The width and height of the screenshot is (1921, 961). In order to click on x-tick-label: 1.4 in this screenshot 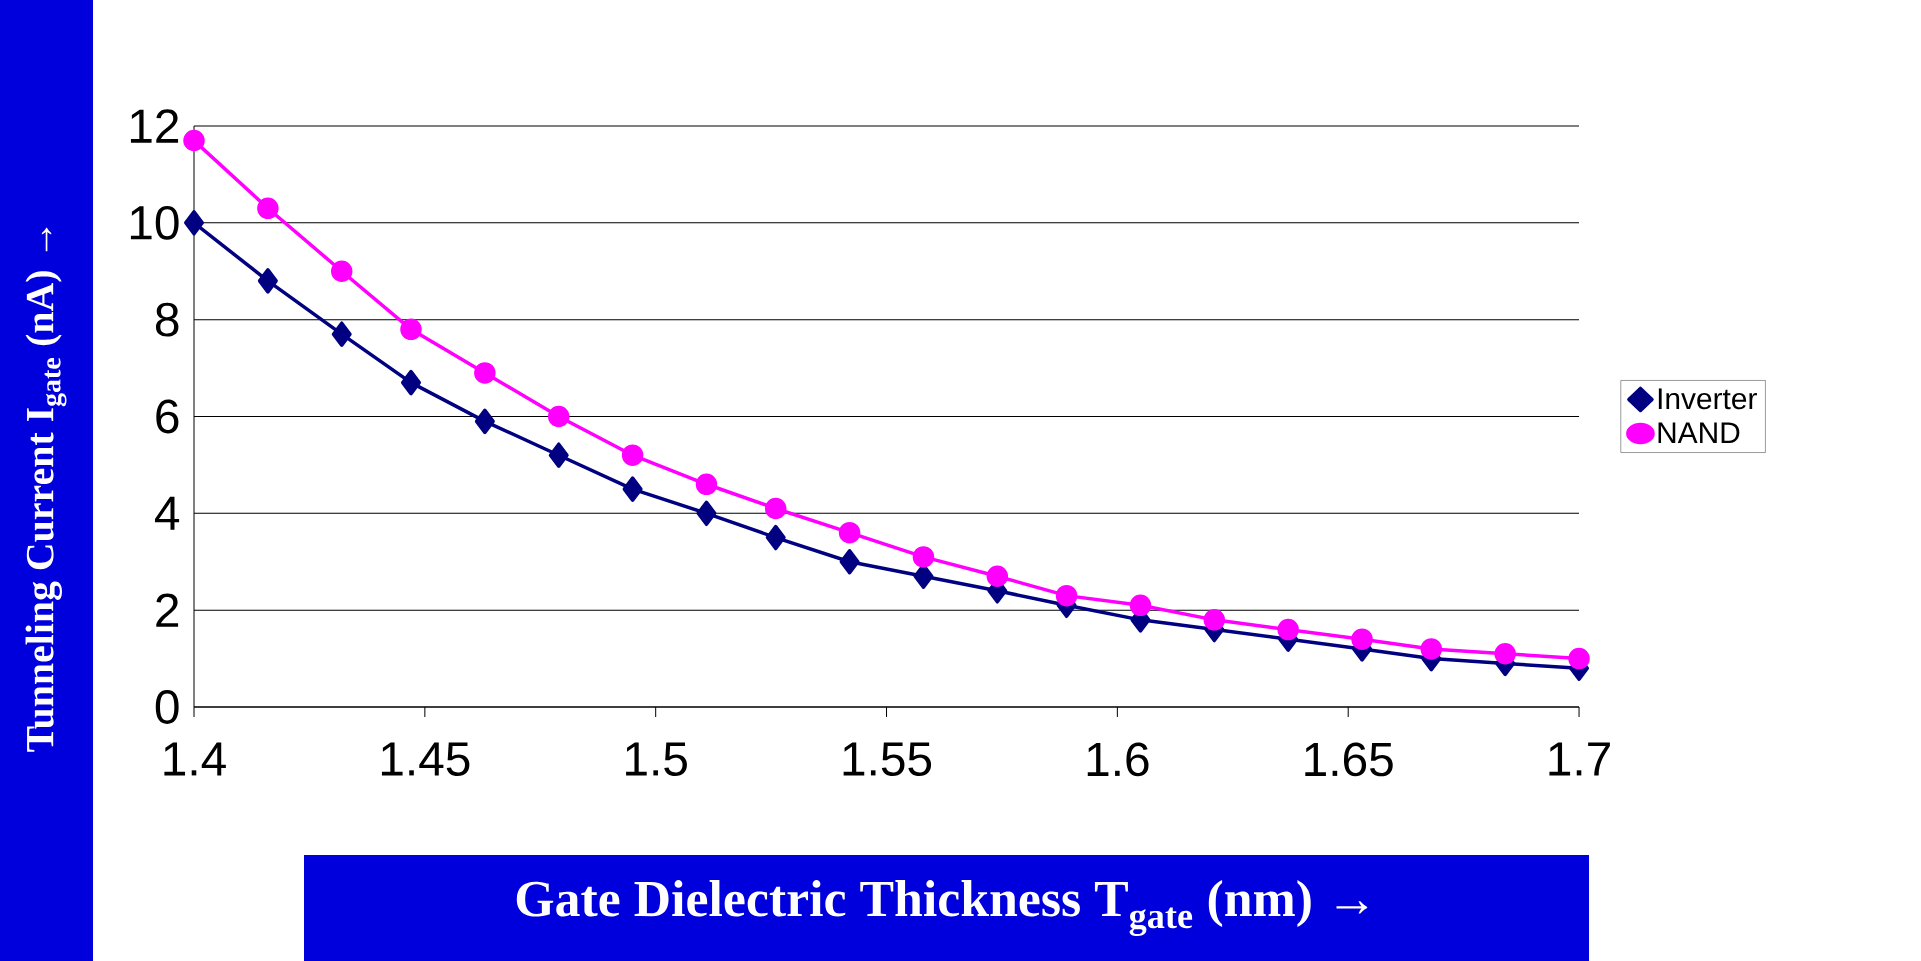, I will do `click(195, 759)`.